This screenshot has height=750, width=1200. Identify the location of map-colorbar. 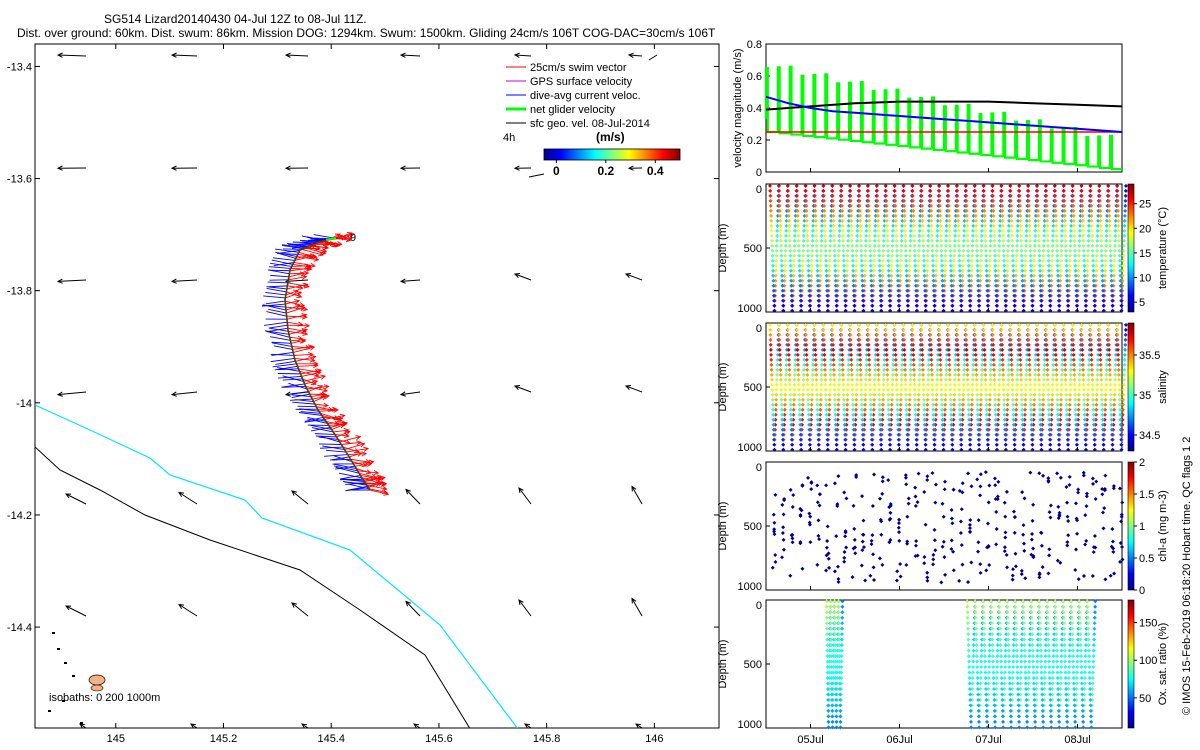
(612, 154).